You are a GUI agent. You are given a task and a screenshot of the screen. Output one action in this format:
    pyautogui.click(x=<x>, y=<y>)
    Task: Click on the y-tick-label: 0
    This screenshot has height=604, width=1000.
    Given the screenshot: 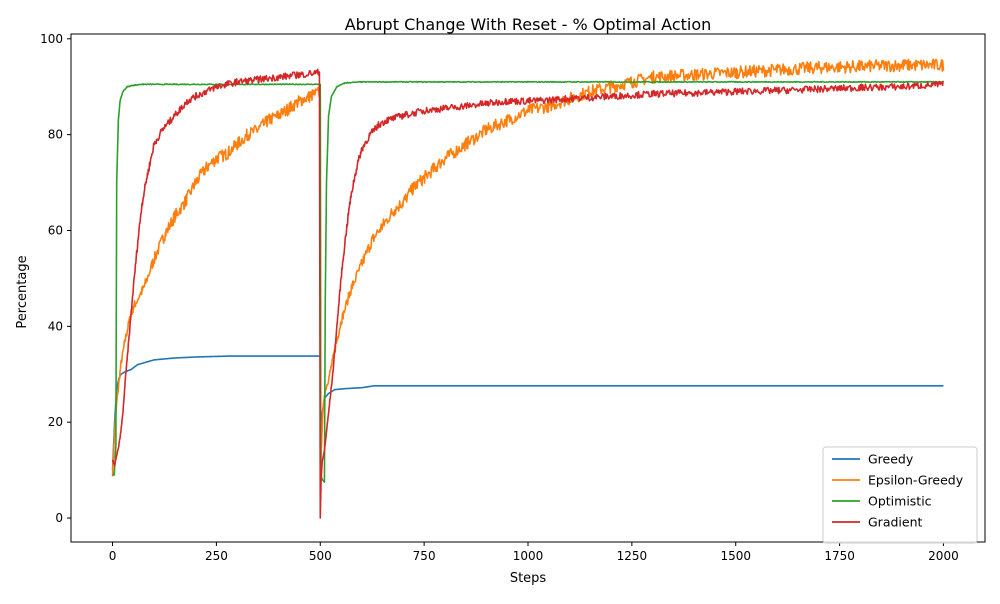 What is the action you would take?
    pyautogui.click(x=59, y=518)
    